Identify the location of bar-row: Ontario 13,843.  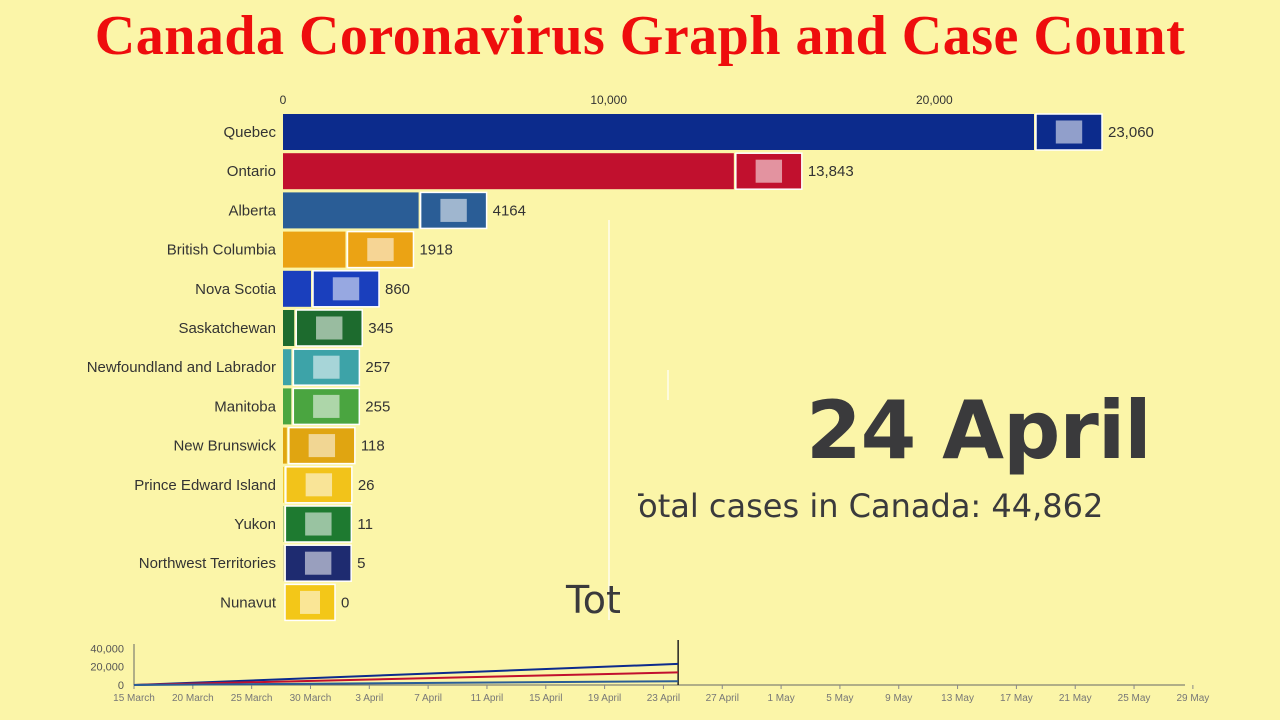
(540, 171).